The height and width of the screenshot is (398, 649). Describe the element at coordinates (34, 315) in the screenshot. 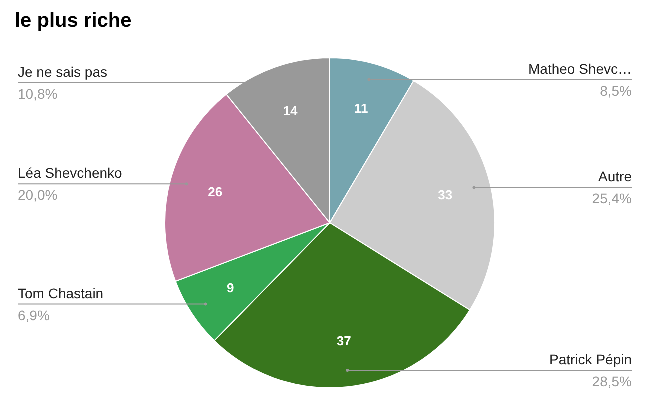

I see `data-label: 6,9%` at that location.